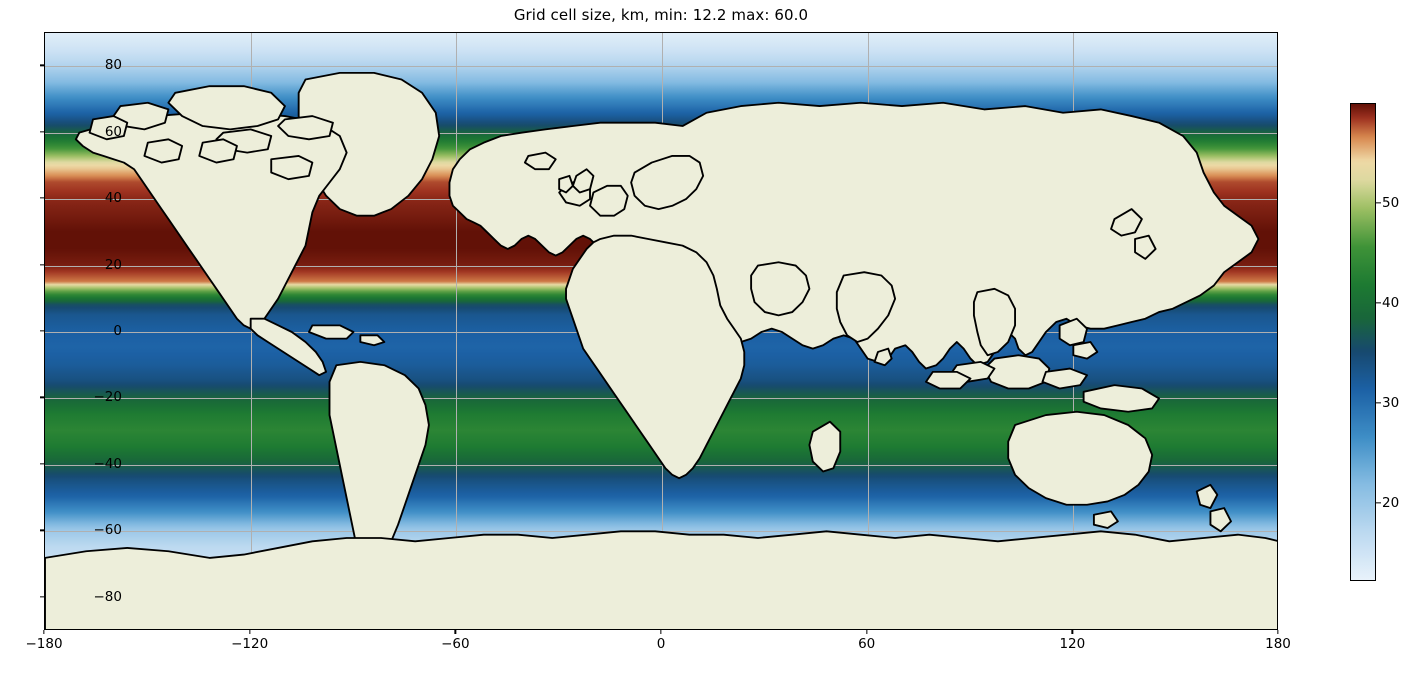 The width and height of the screenshot is (1410, 674). Describe the element at coordinates (661, 15) in the screenshot. I see `plot-title: Grid cell size, km, min: 12.2 max: 60.0` at that location.